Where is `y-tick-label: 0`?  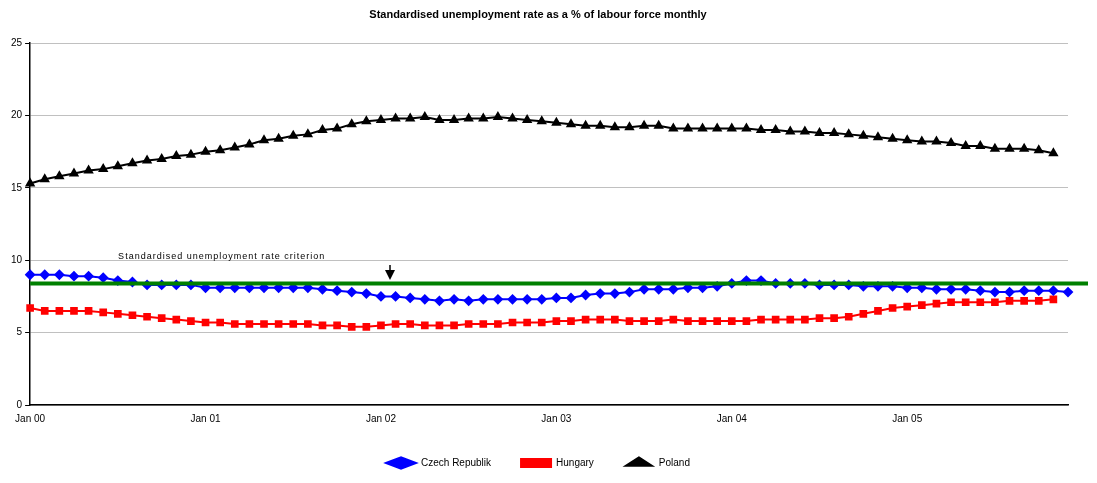 y-tick-label: 0 is located at coordinates (19, 404).